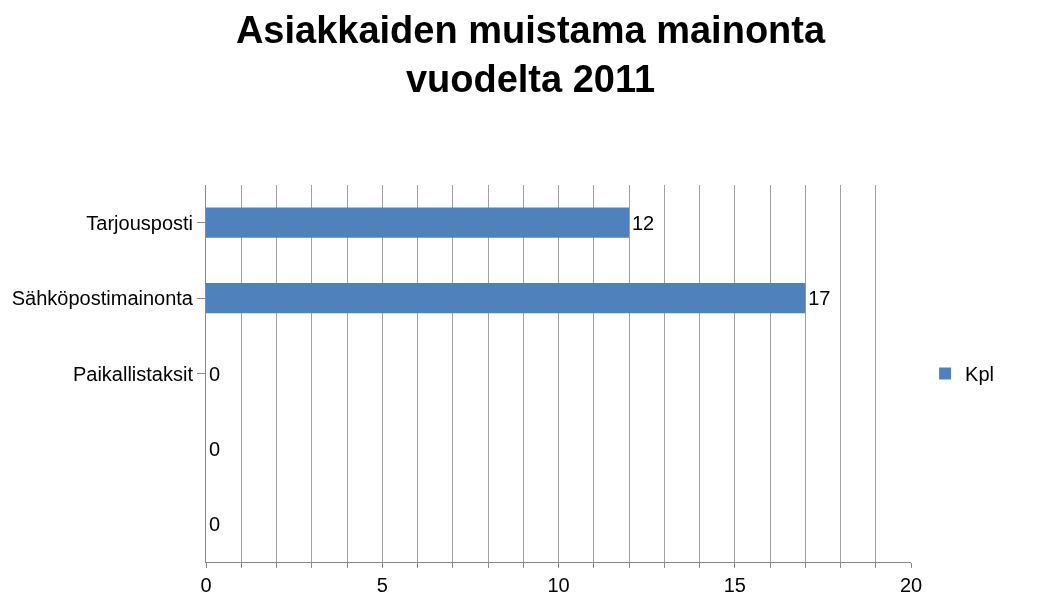  Describe the element at coordinates (102, 298) in the screenshot. I see `y-tick-label: Sähköpostimainonta` at that location.